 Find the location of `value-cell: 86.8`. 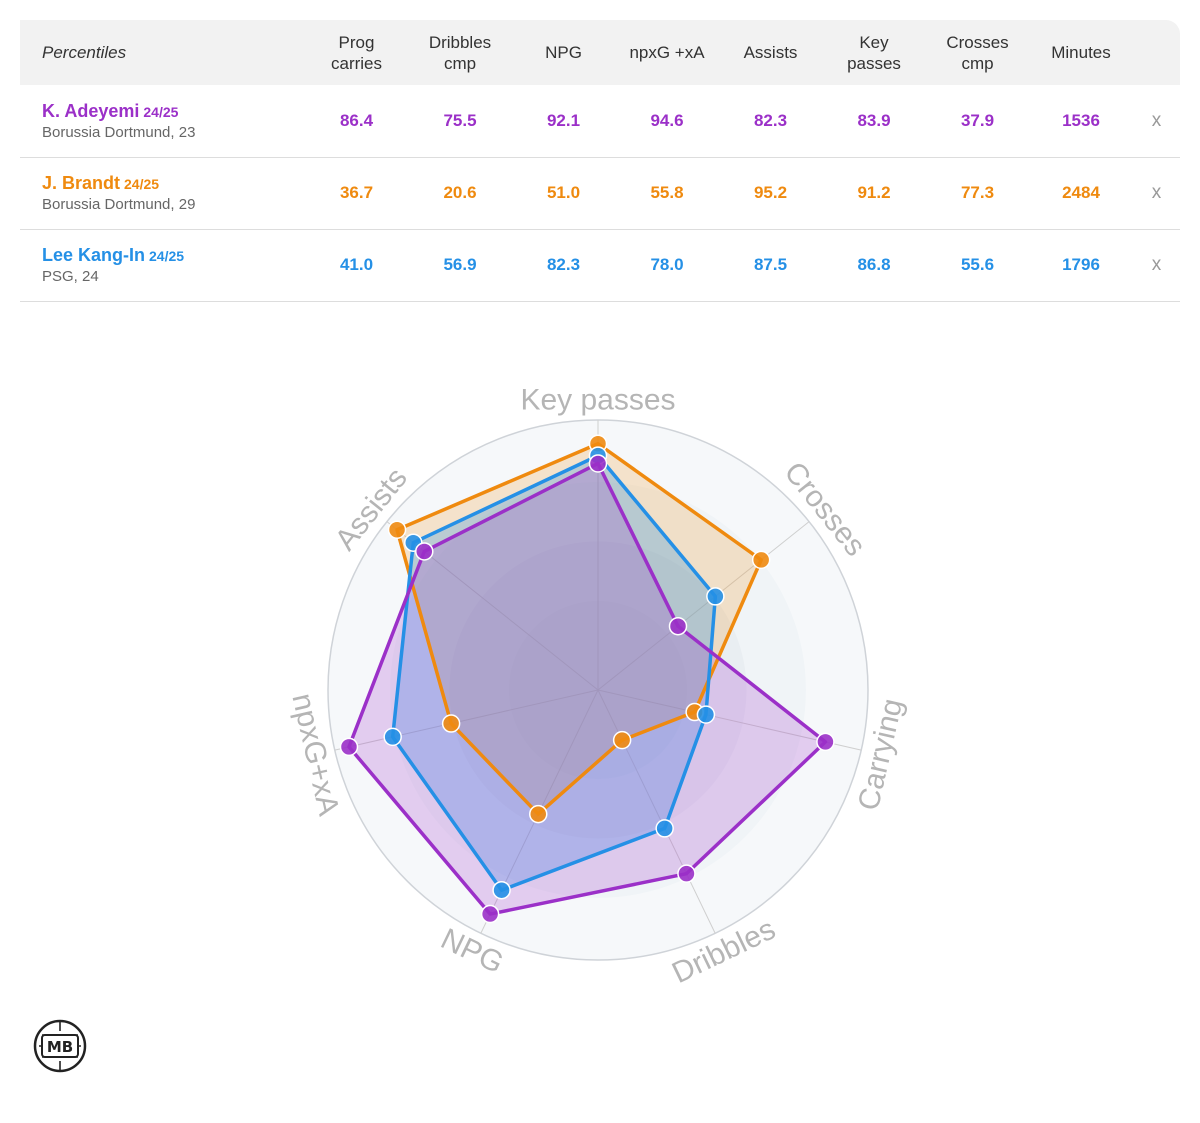

value-cell: 86.8 is located at coordinates (874, 264).